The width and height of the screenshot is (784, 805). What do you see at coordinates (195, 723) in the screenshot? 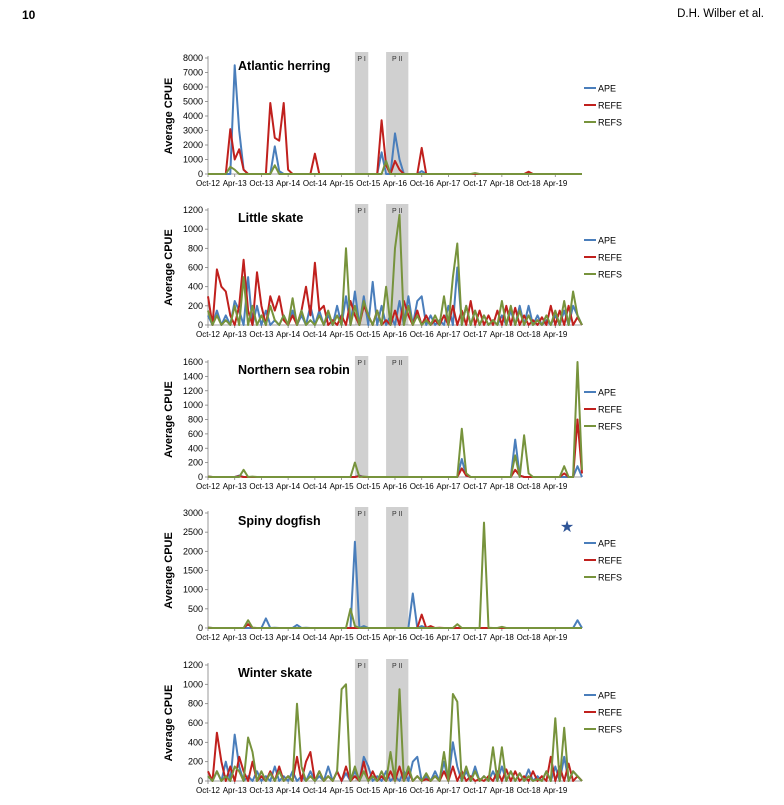
I see `y-tick-label: 600` at bounding box center [195, 723].